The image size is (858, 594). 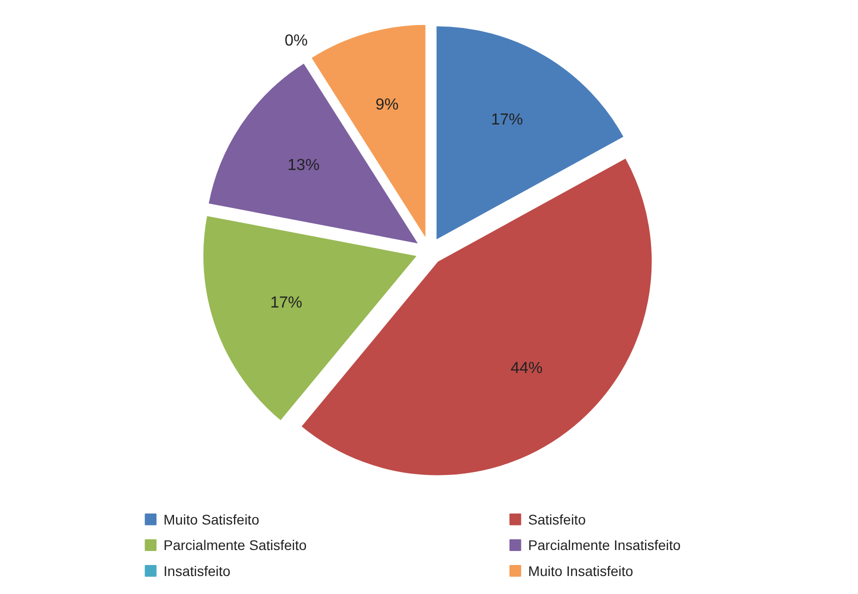 I want to click on legend-label: Parcialmente Satisfeito, so click(x=235, y=545).